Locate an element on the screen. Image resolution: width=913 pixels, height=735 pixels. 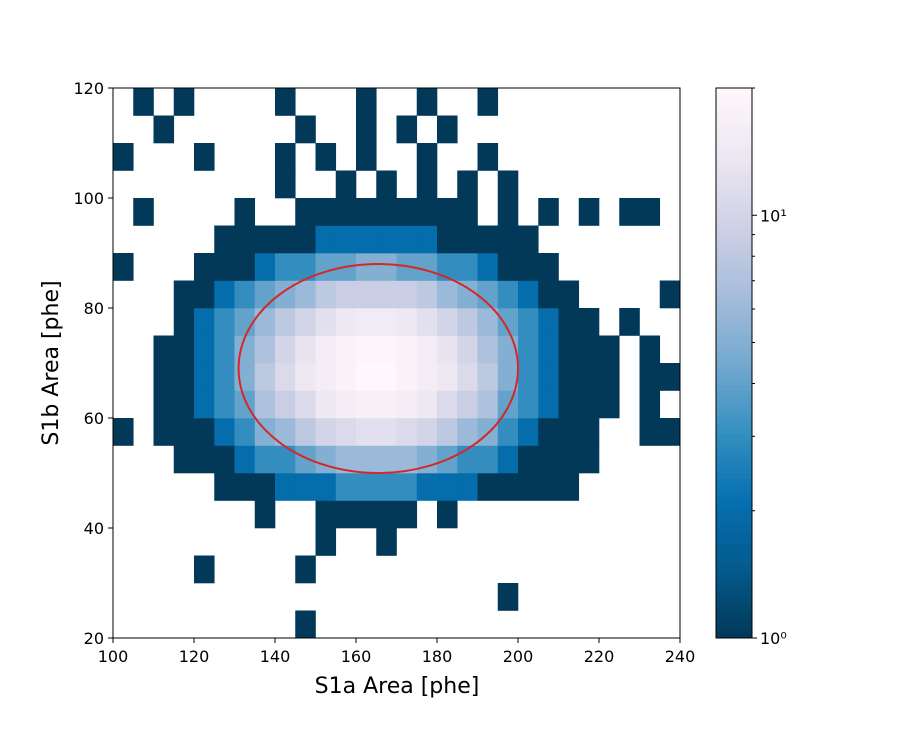
x-tick-label: 200 is located at coordinates (518, 656).